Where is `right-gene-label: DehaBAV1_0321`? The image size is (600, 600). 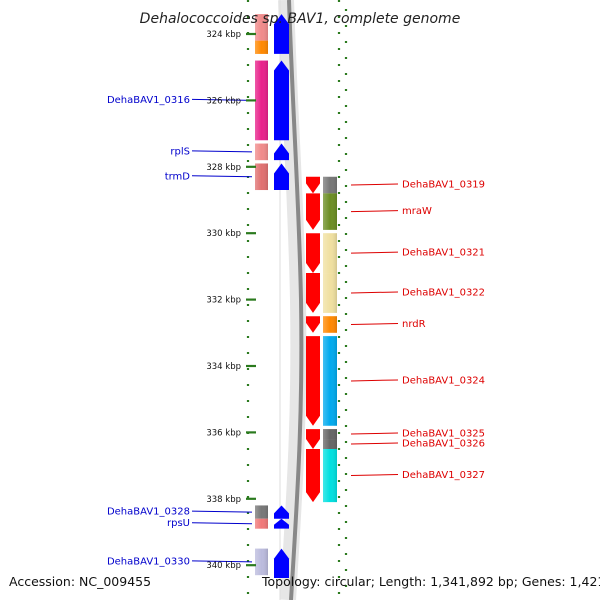
right-gene-label: DehaBAV1_0321 is located at coordinates (443, 253).